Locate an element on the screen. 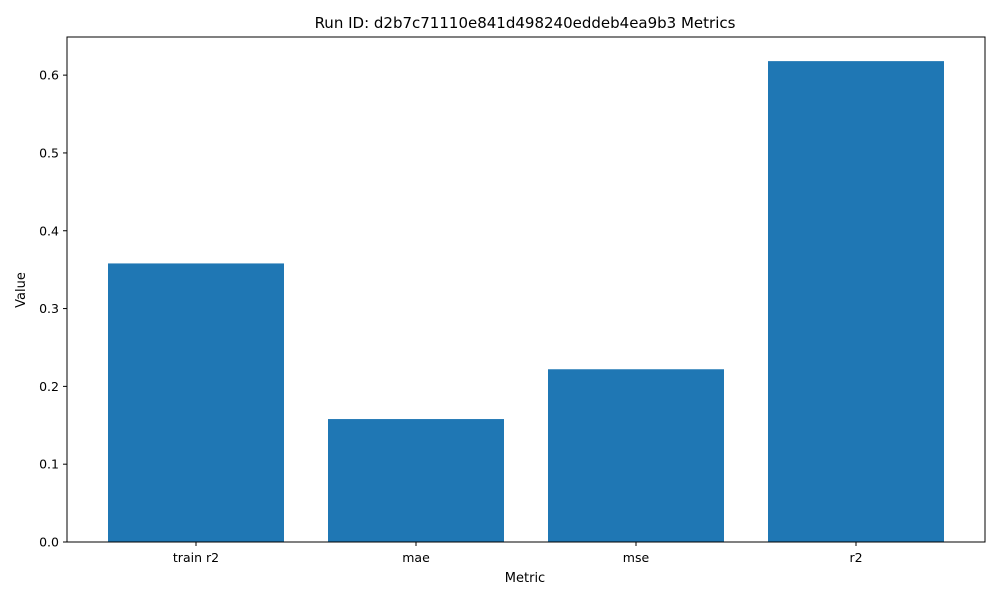 Image resolution: width=1000 pixels, height=604 pixels. x-tick-label: train r2 is located at coordinates (196, 557).